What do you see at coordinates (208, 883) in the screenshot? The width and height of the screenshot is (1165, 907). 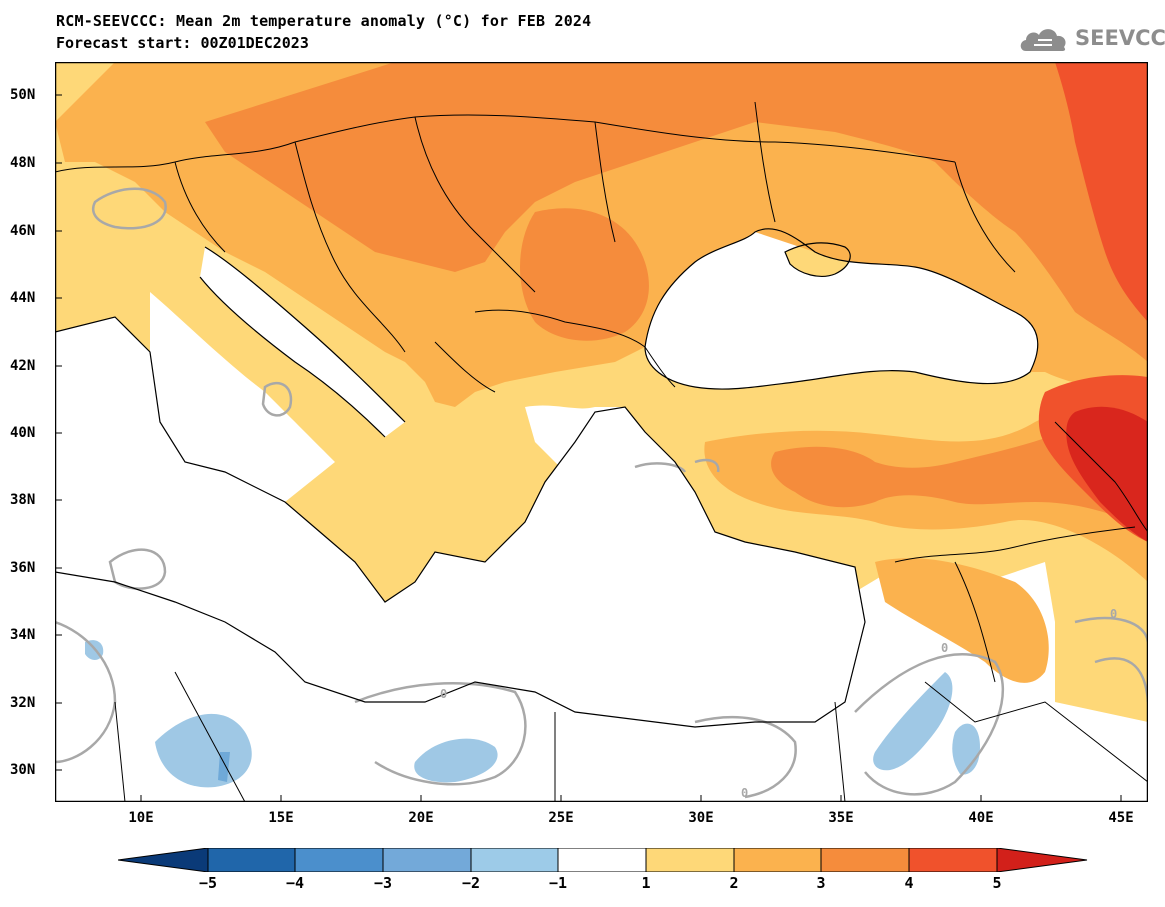 I see `colorbar-label: −5` at bounding box center [208, 883].